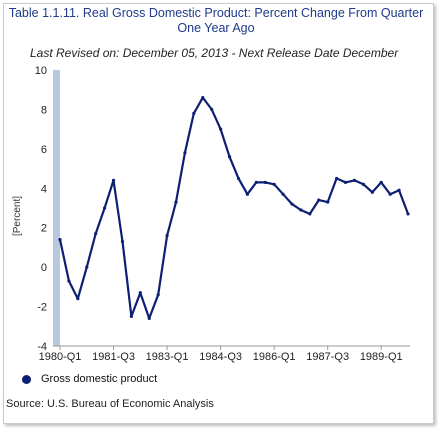 This screenshot has width=439, height=430. Describe the element at coordinates (167, 357) in the screenshot. I see `x-tick-label: 1983-Q1` at that location.